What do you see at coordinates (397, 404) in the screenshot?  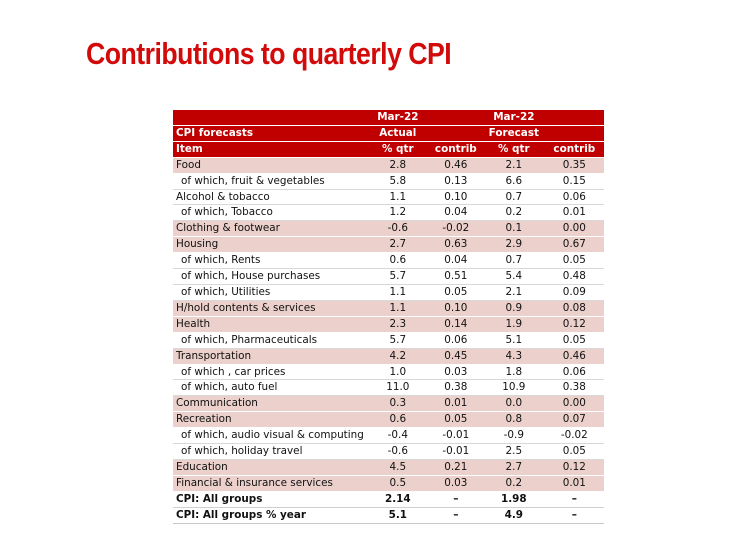 I see `value-cell: 0.3` at bounding box center [397, 404].